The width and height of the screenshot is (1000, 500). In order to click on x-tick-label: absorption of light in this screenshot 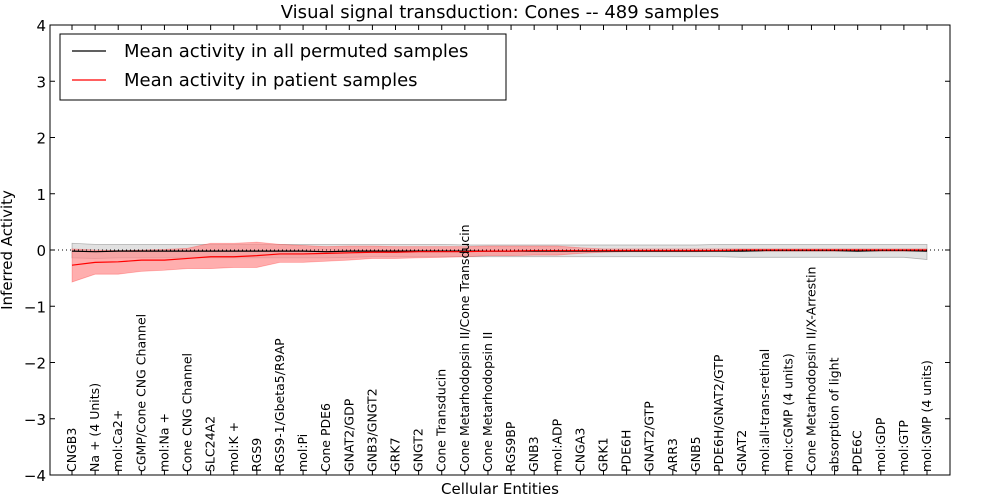, I will do `click(834, 414)`.